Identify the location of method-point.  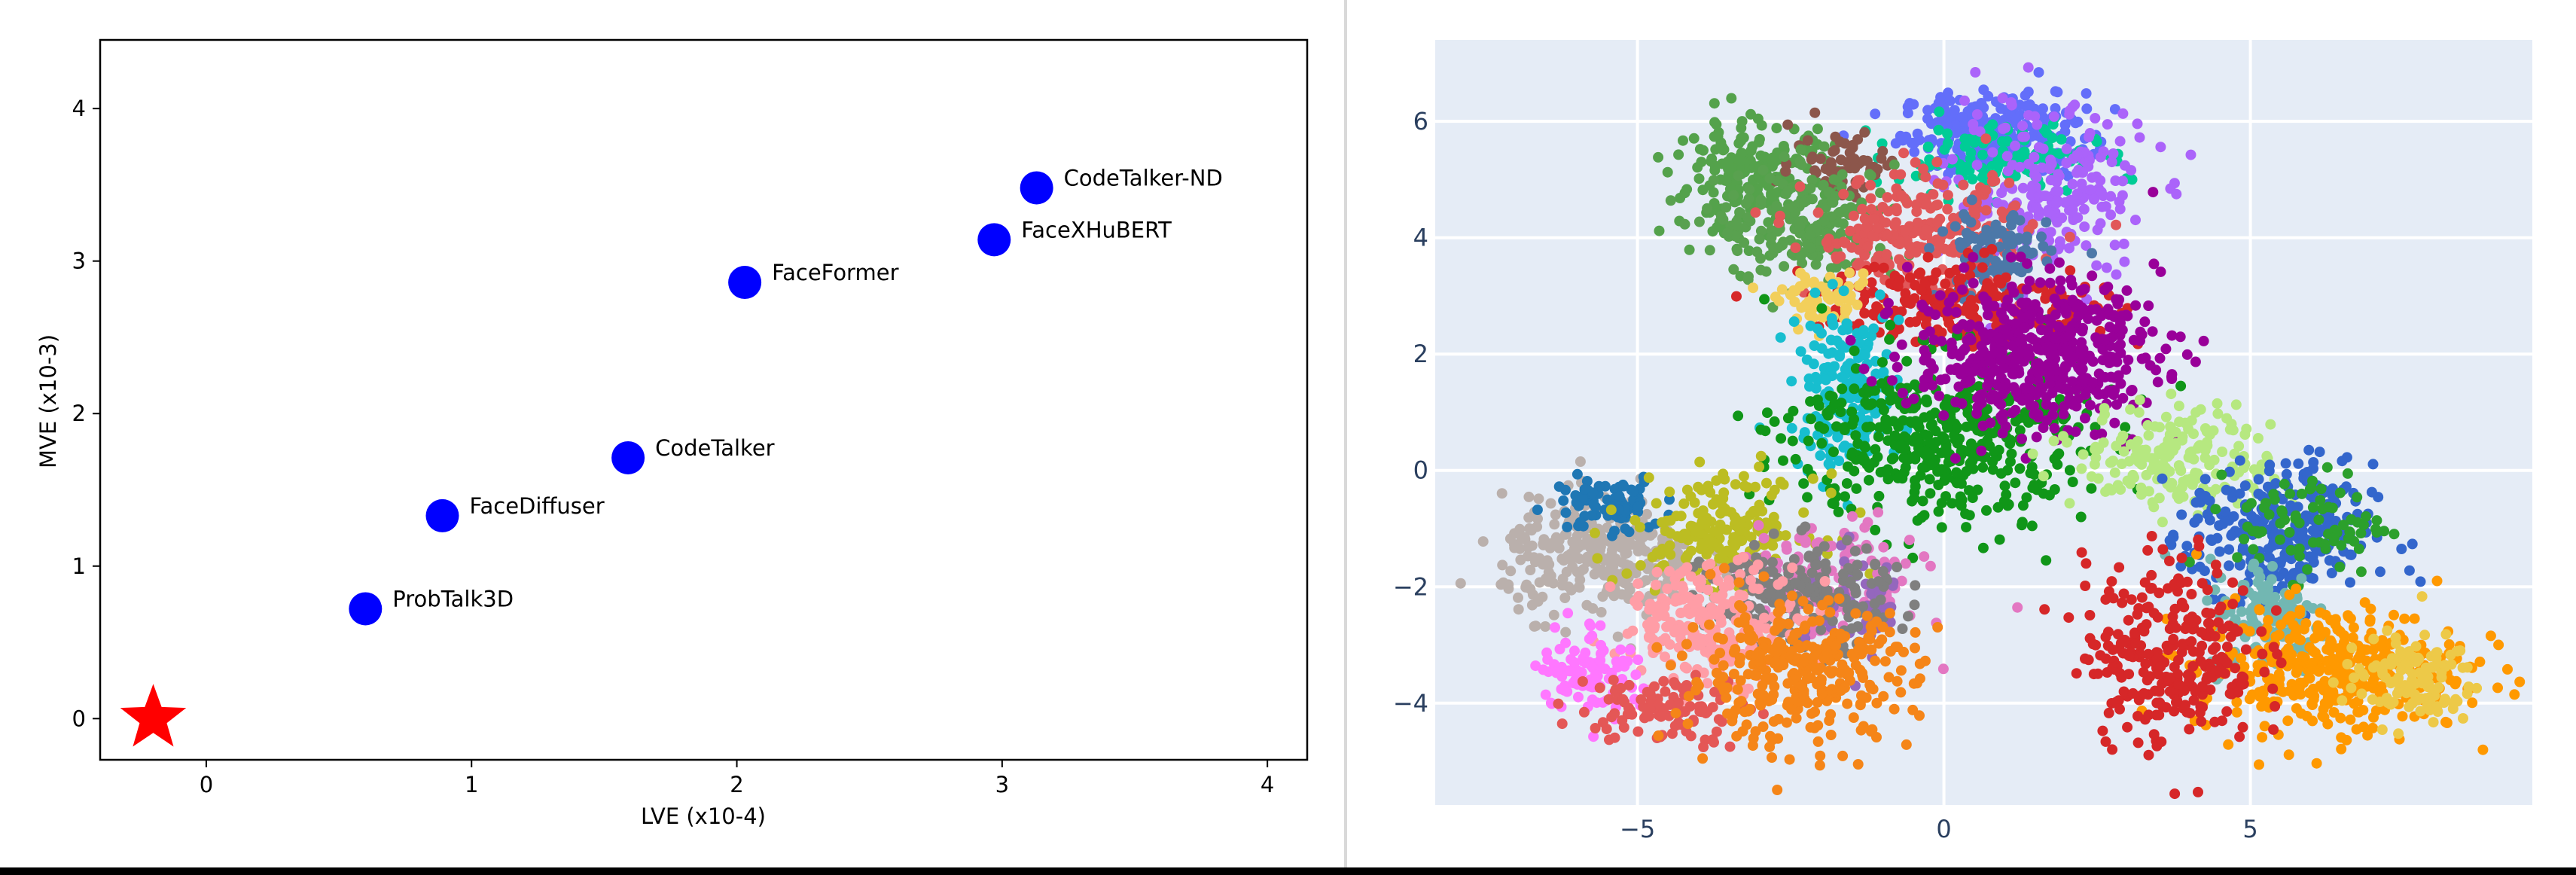
(994, 240).